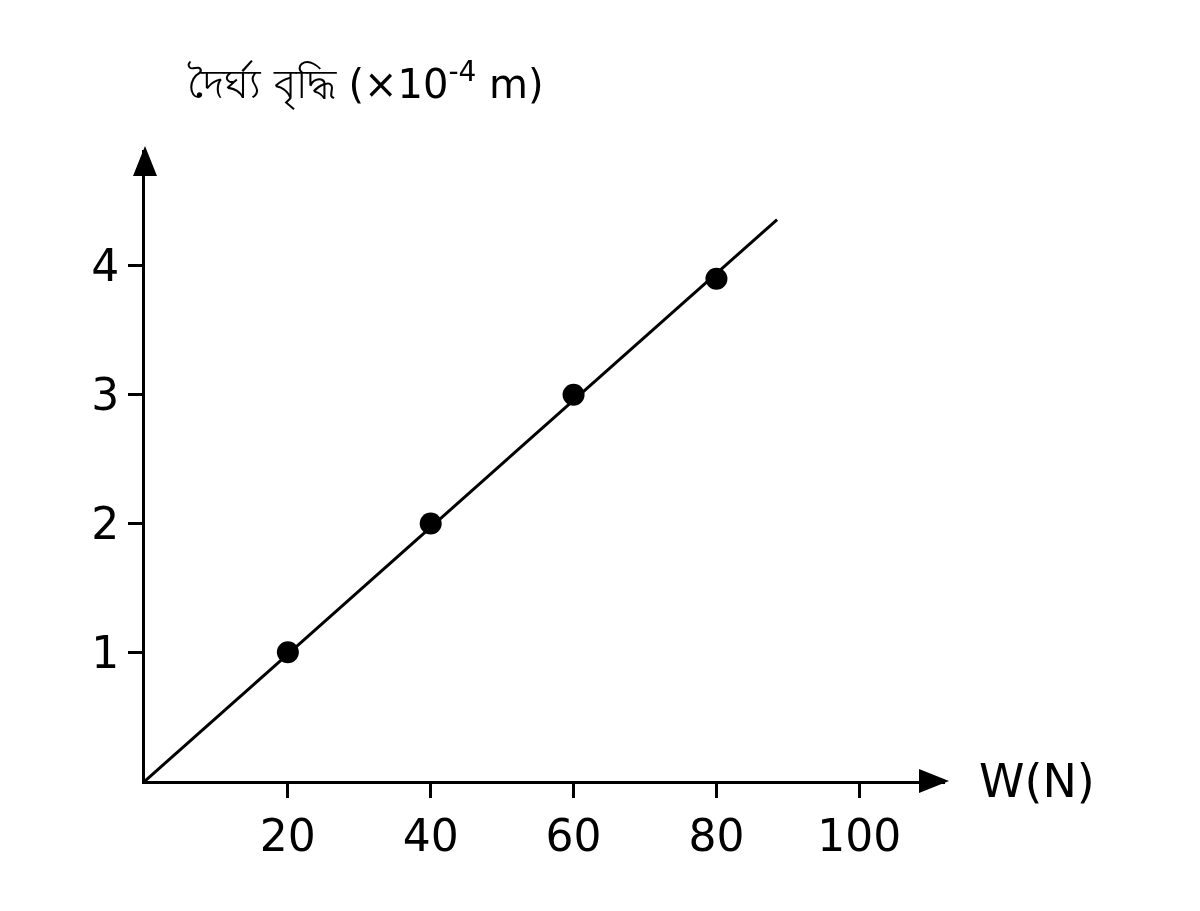 The width and height of the screenshot is (1200, 911). What do you see at coordinates (105, 395) in the screenshot?
I see `y-tick-label: 3` at bounding box center [105, 395].